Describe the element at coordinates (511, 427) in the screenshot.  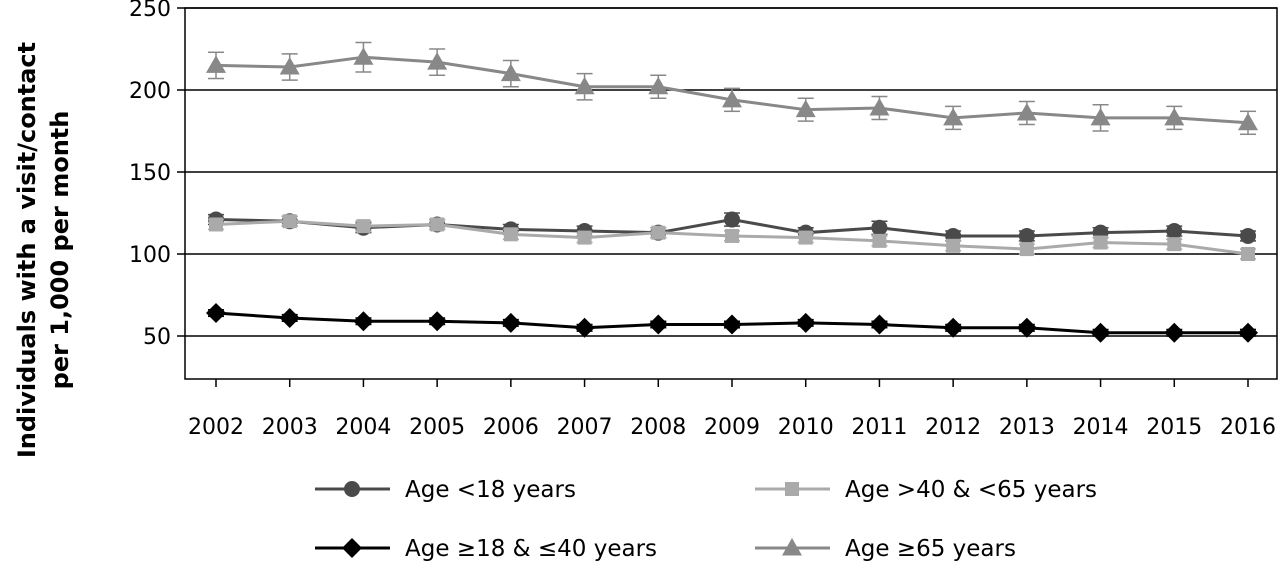
I see `x-tick-label: 2006` at that location.